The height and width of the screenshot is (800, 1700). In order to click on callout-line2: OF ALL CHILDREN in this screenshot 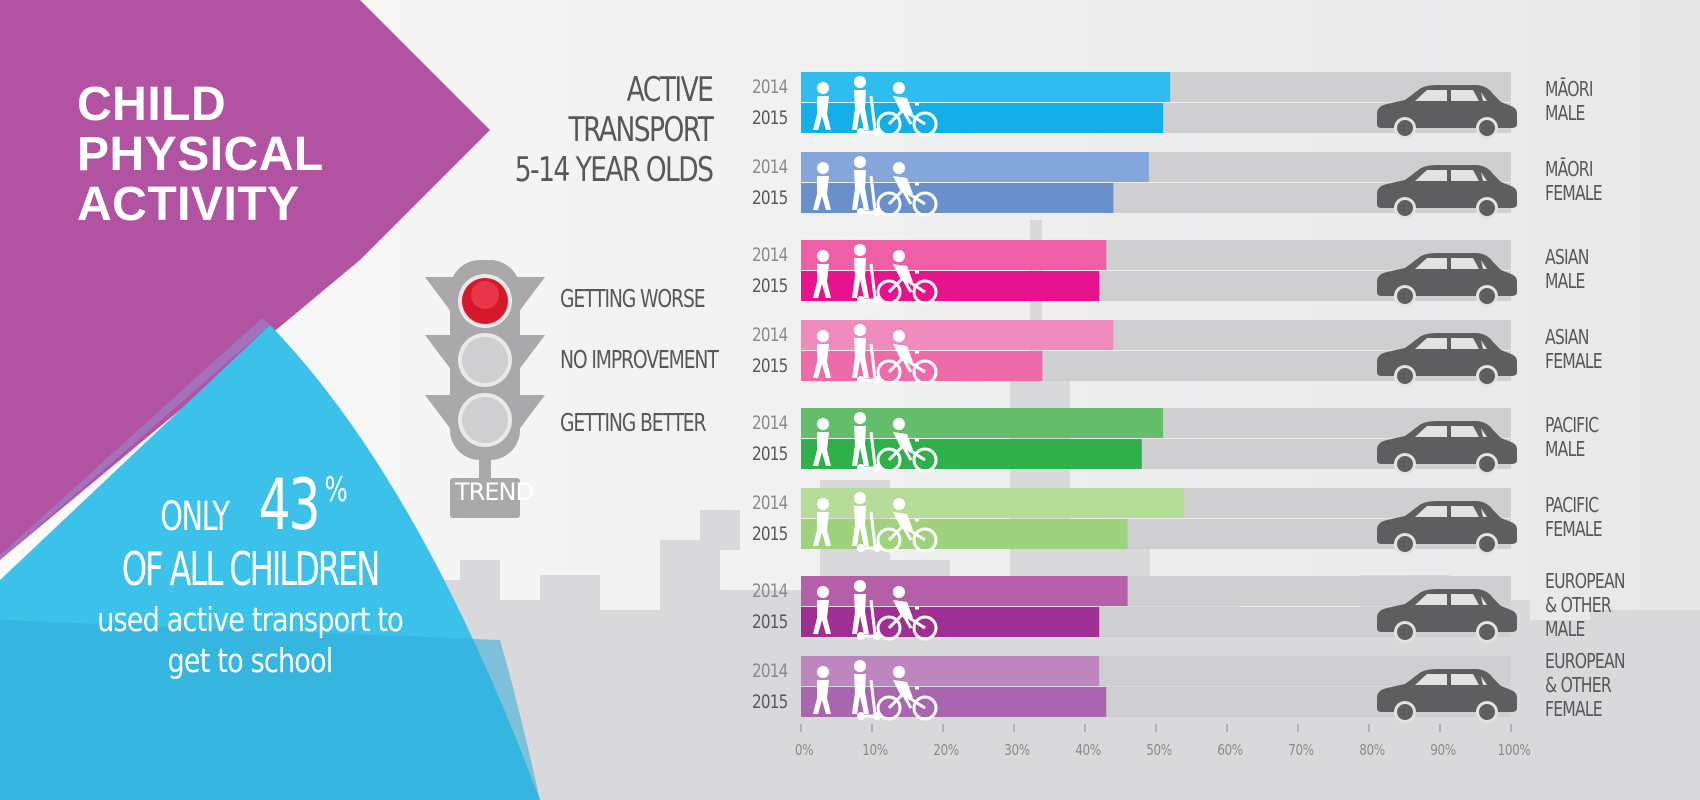, I will do `click(251, 569)`.